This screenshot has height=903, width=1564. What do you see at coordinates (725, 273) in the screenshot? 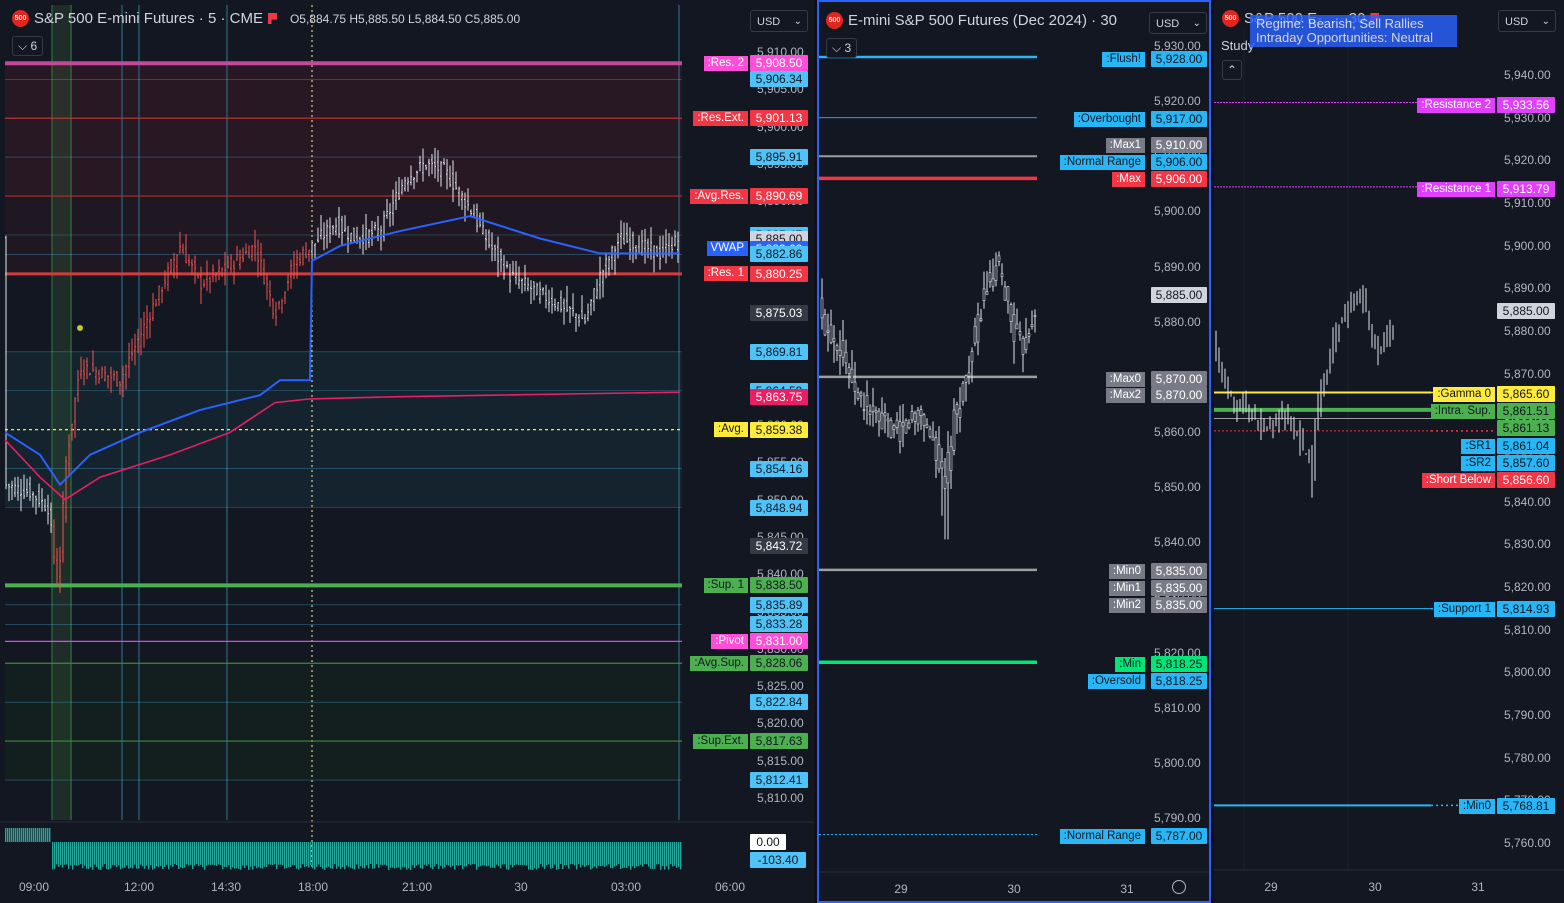
I see `level-name-text: :Res. 1` at bounding box center [725, 273].